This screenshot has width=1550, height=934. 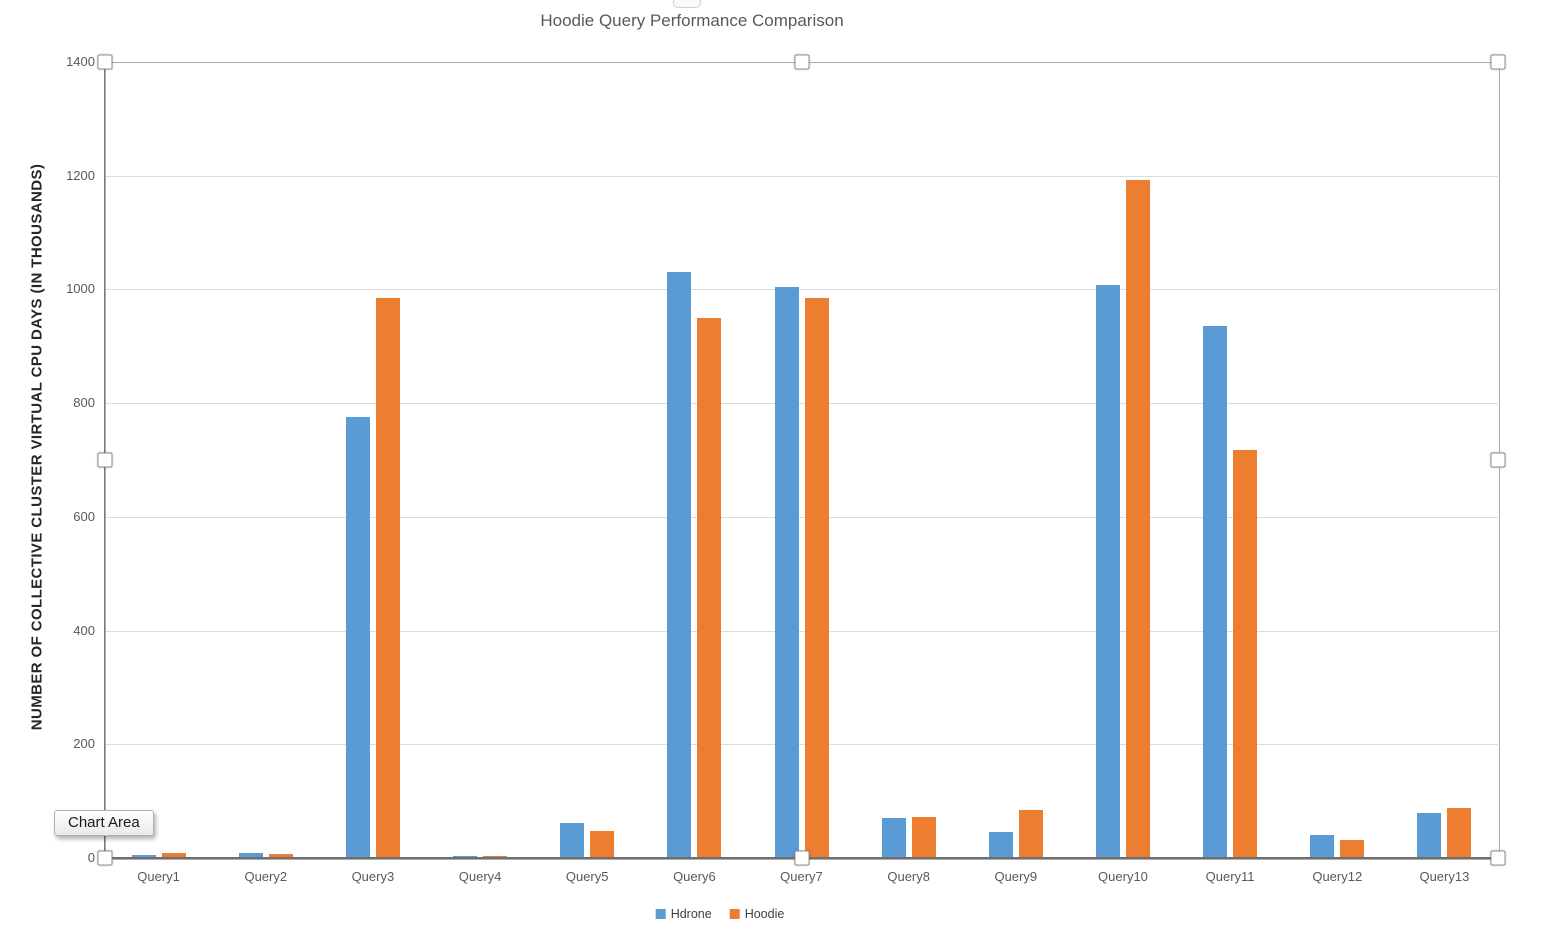 I want to click on x-axis-label-query5: Query5, so click(x=587, y=876).